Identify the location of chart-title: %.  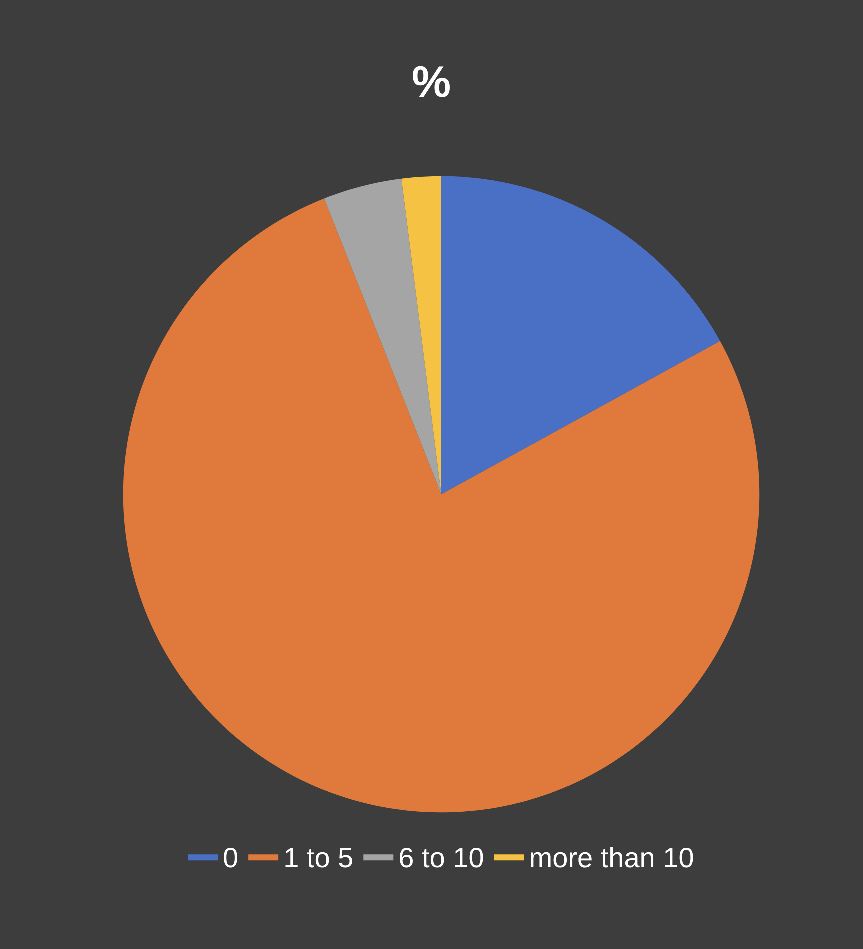
(432, 83).